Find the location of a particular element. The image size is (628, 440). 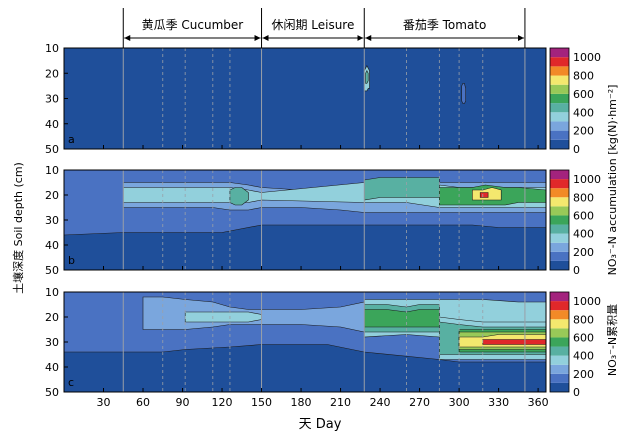

x-tick-label: 60 is located at coordinates (143, 402).